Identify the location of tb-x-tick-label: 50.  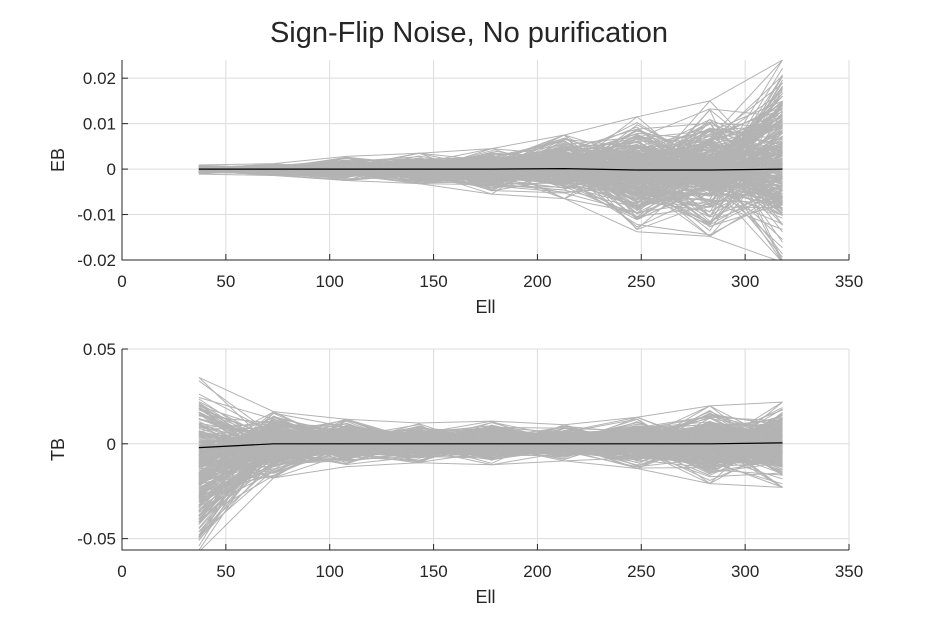
(225, 571).